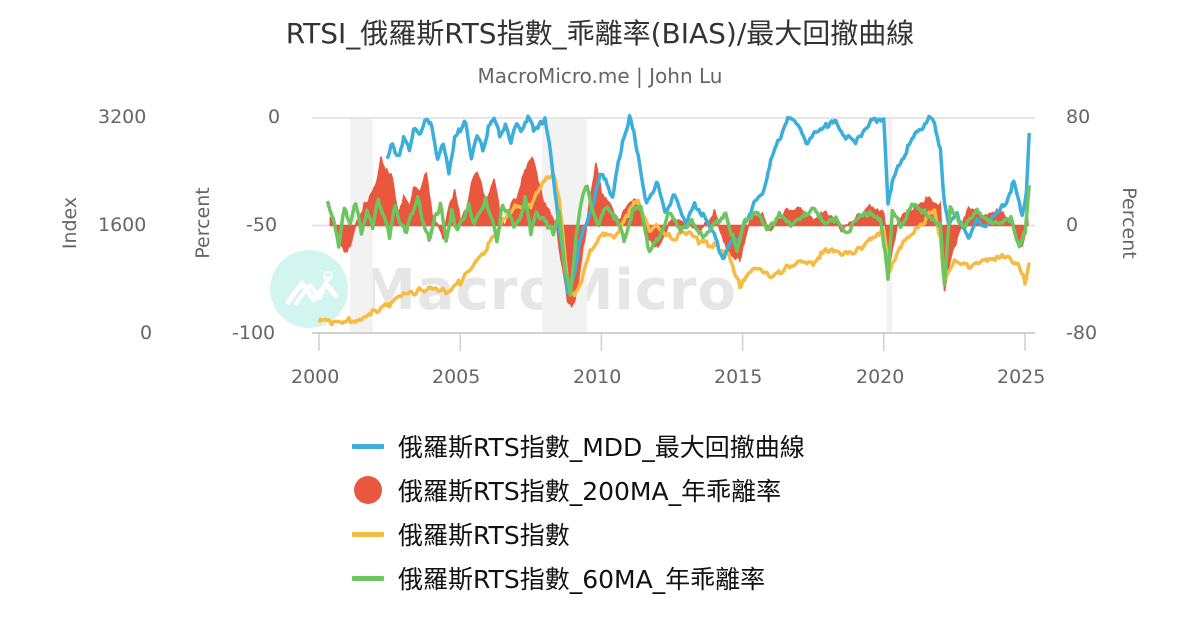 The width and height of the screenshot is (1200, 630). What do you see at coordinates (274, 117) in the screenshot?
I see `left-inner-tick-0: 0` at bounding box center [274, 117].